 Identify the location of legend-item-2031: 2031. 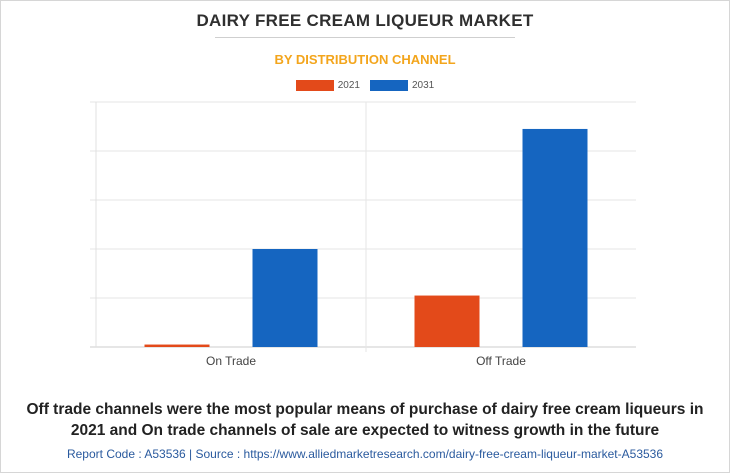
(402, 85).